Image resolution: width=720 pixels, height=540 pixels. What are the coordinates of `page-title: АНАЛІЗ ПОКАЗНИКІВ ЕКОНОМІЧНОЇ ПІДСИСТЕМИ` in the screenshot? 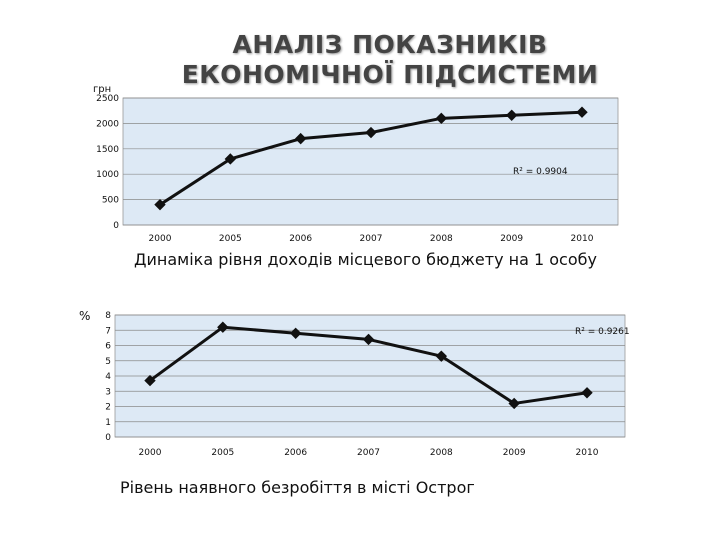 It's located at (390, 59).